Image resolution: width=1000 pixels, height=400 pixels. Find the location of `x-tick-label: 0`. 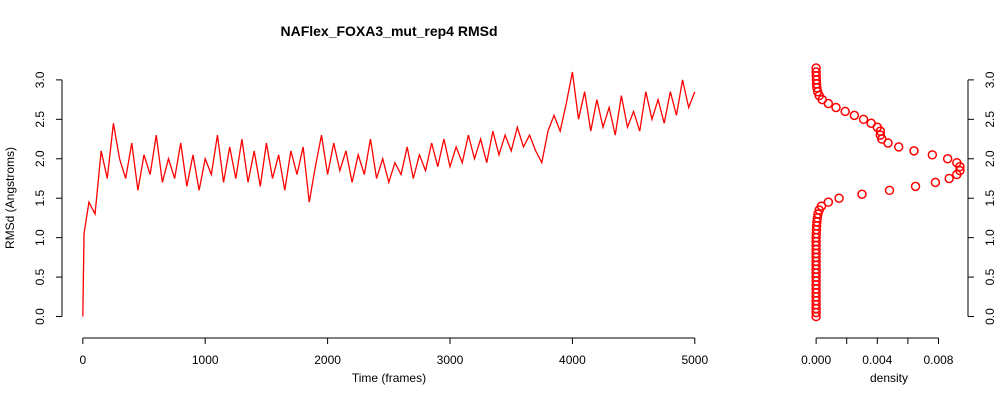

x-tick-label: 0 is located at coordinates (82, 360).